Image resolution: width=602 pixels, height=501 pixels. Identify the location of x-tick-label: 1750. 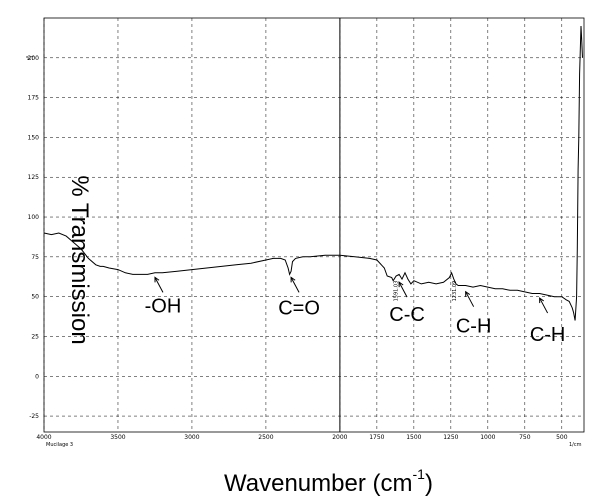
(376, 437).